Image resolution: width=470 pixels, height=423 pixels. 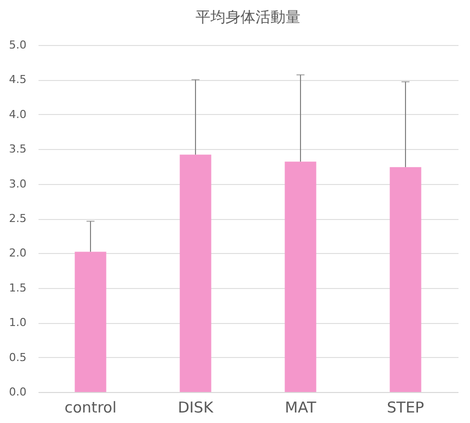 What do you see at coordinates (17, 287) in the screenshot?
I see `y-tick-label: 1.5` at bounding box center [17, 287].